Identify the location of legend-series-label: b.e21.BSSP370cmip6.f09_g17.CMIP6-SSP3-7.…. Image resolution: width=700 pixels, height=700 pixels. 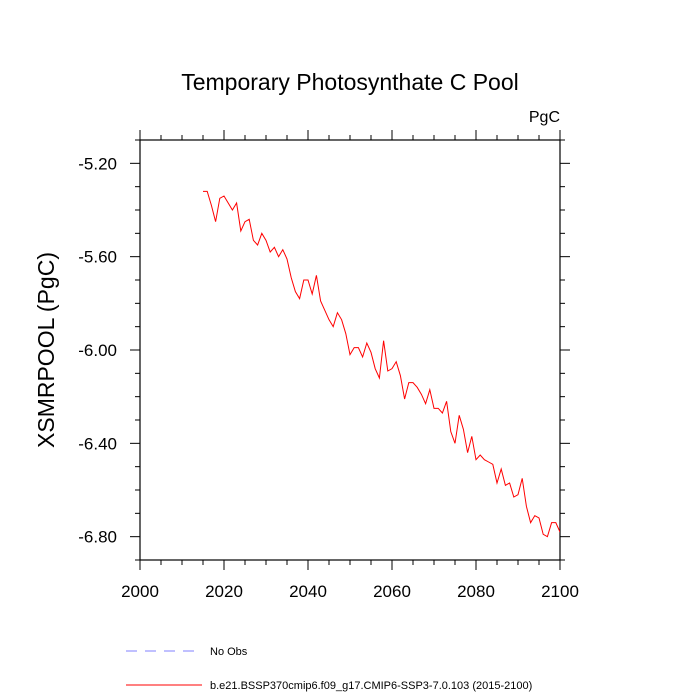
(371, 686).